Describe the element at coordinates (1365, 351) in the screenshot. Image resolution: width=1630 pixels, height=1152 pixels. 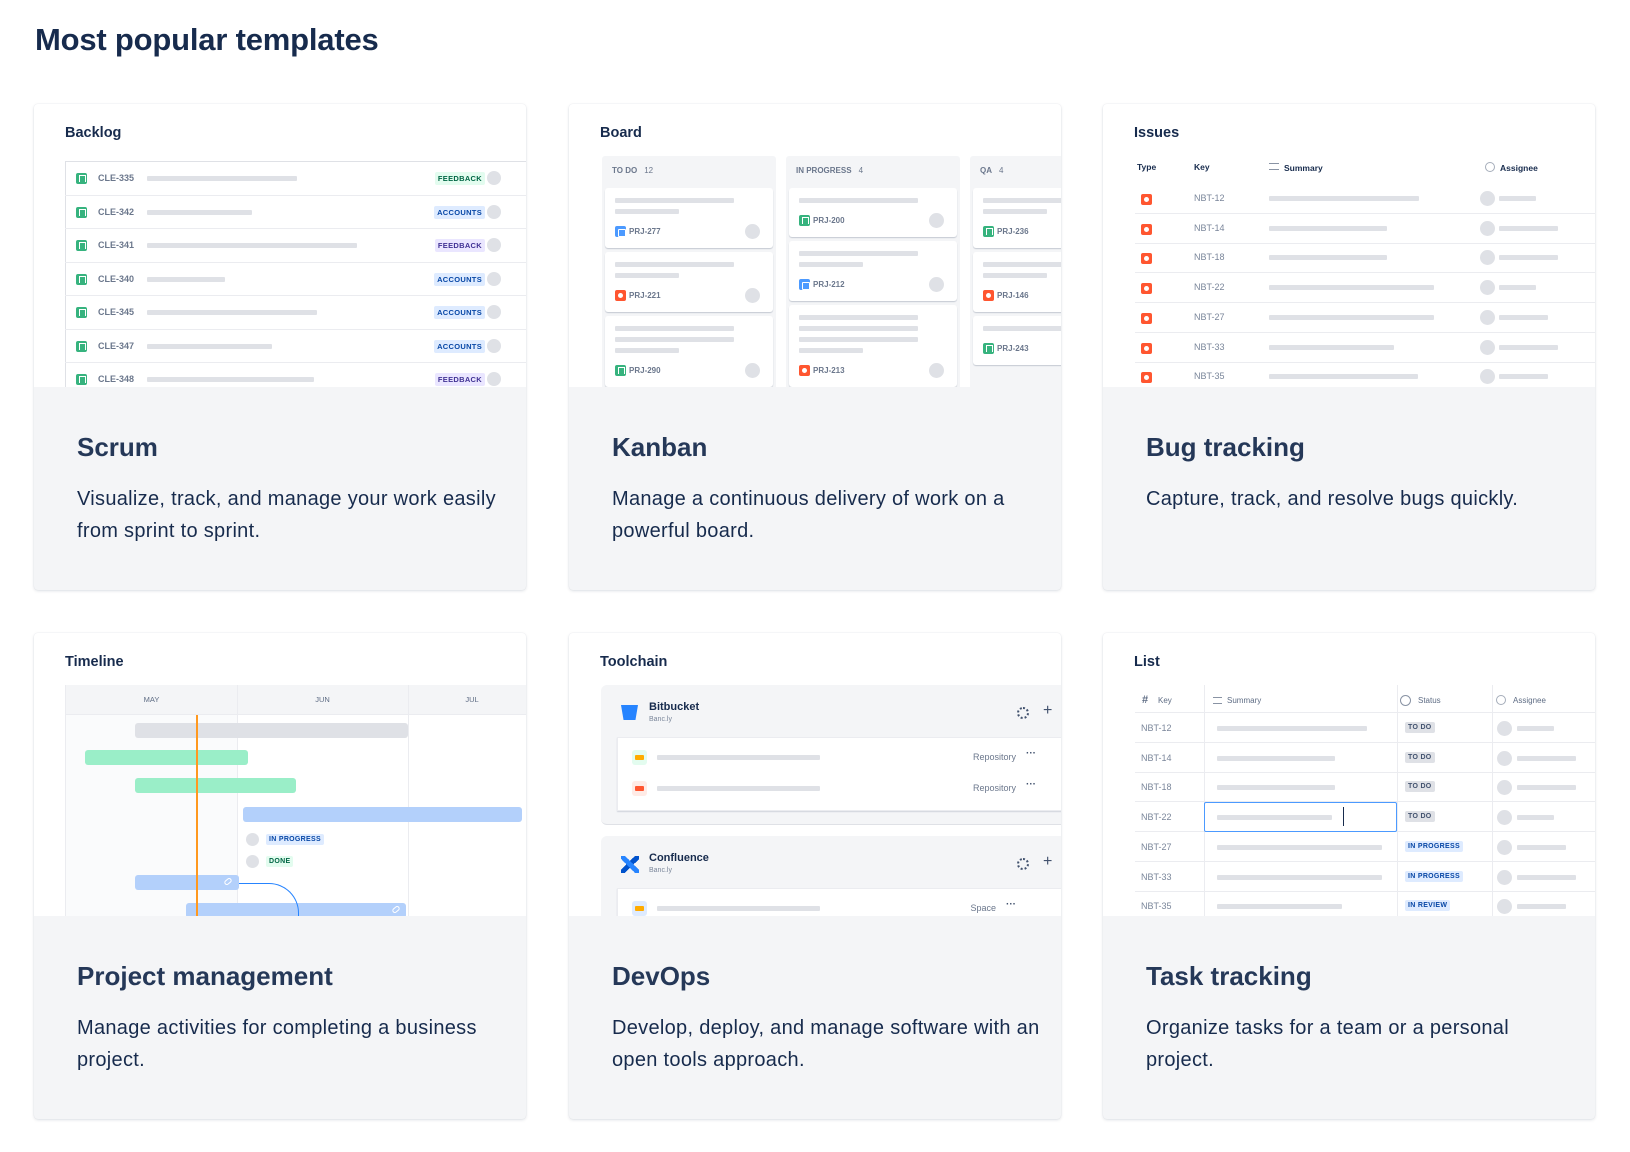
I see `issue-row: NBT-33` at that location.